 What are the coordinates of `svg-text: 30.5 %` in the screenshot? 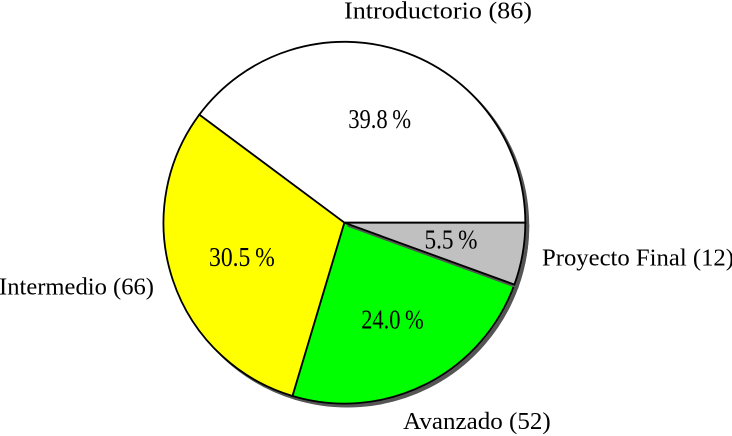 It's located at (242, 257).